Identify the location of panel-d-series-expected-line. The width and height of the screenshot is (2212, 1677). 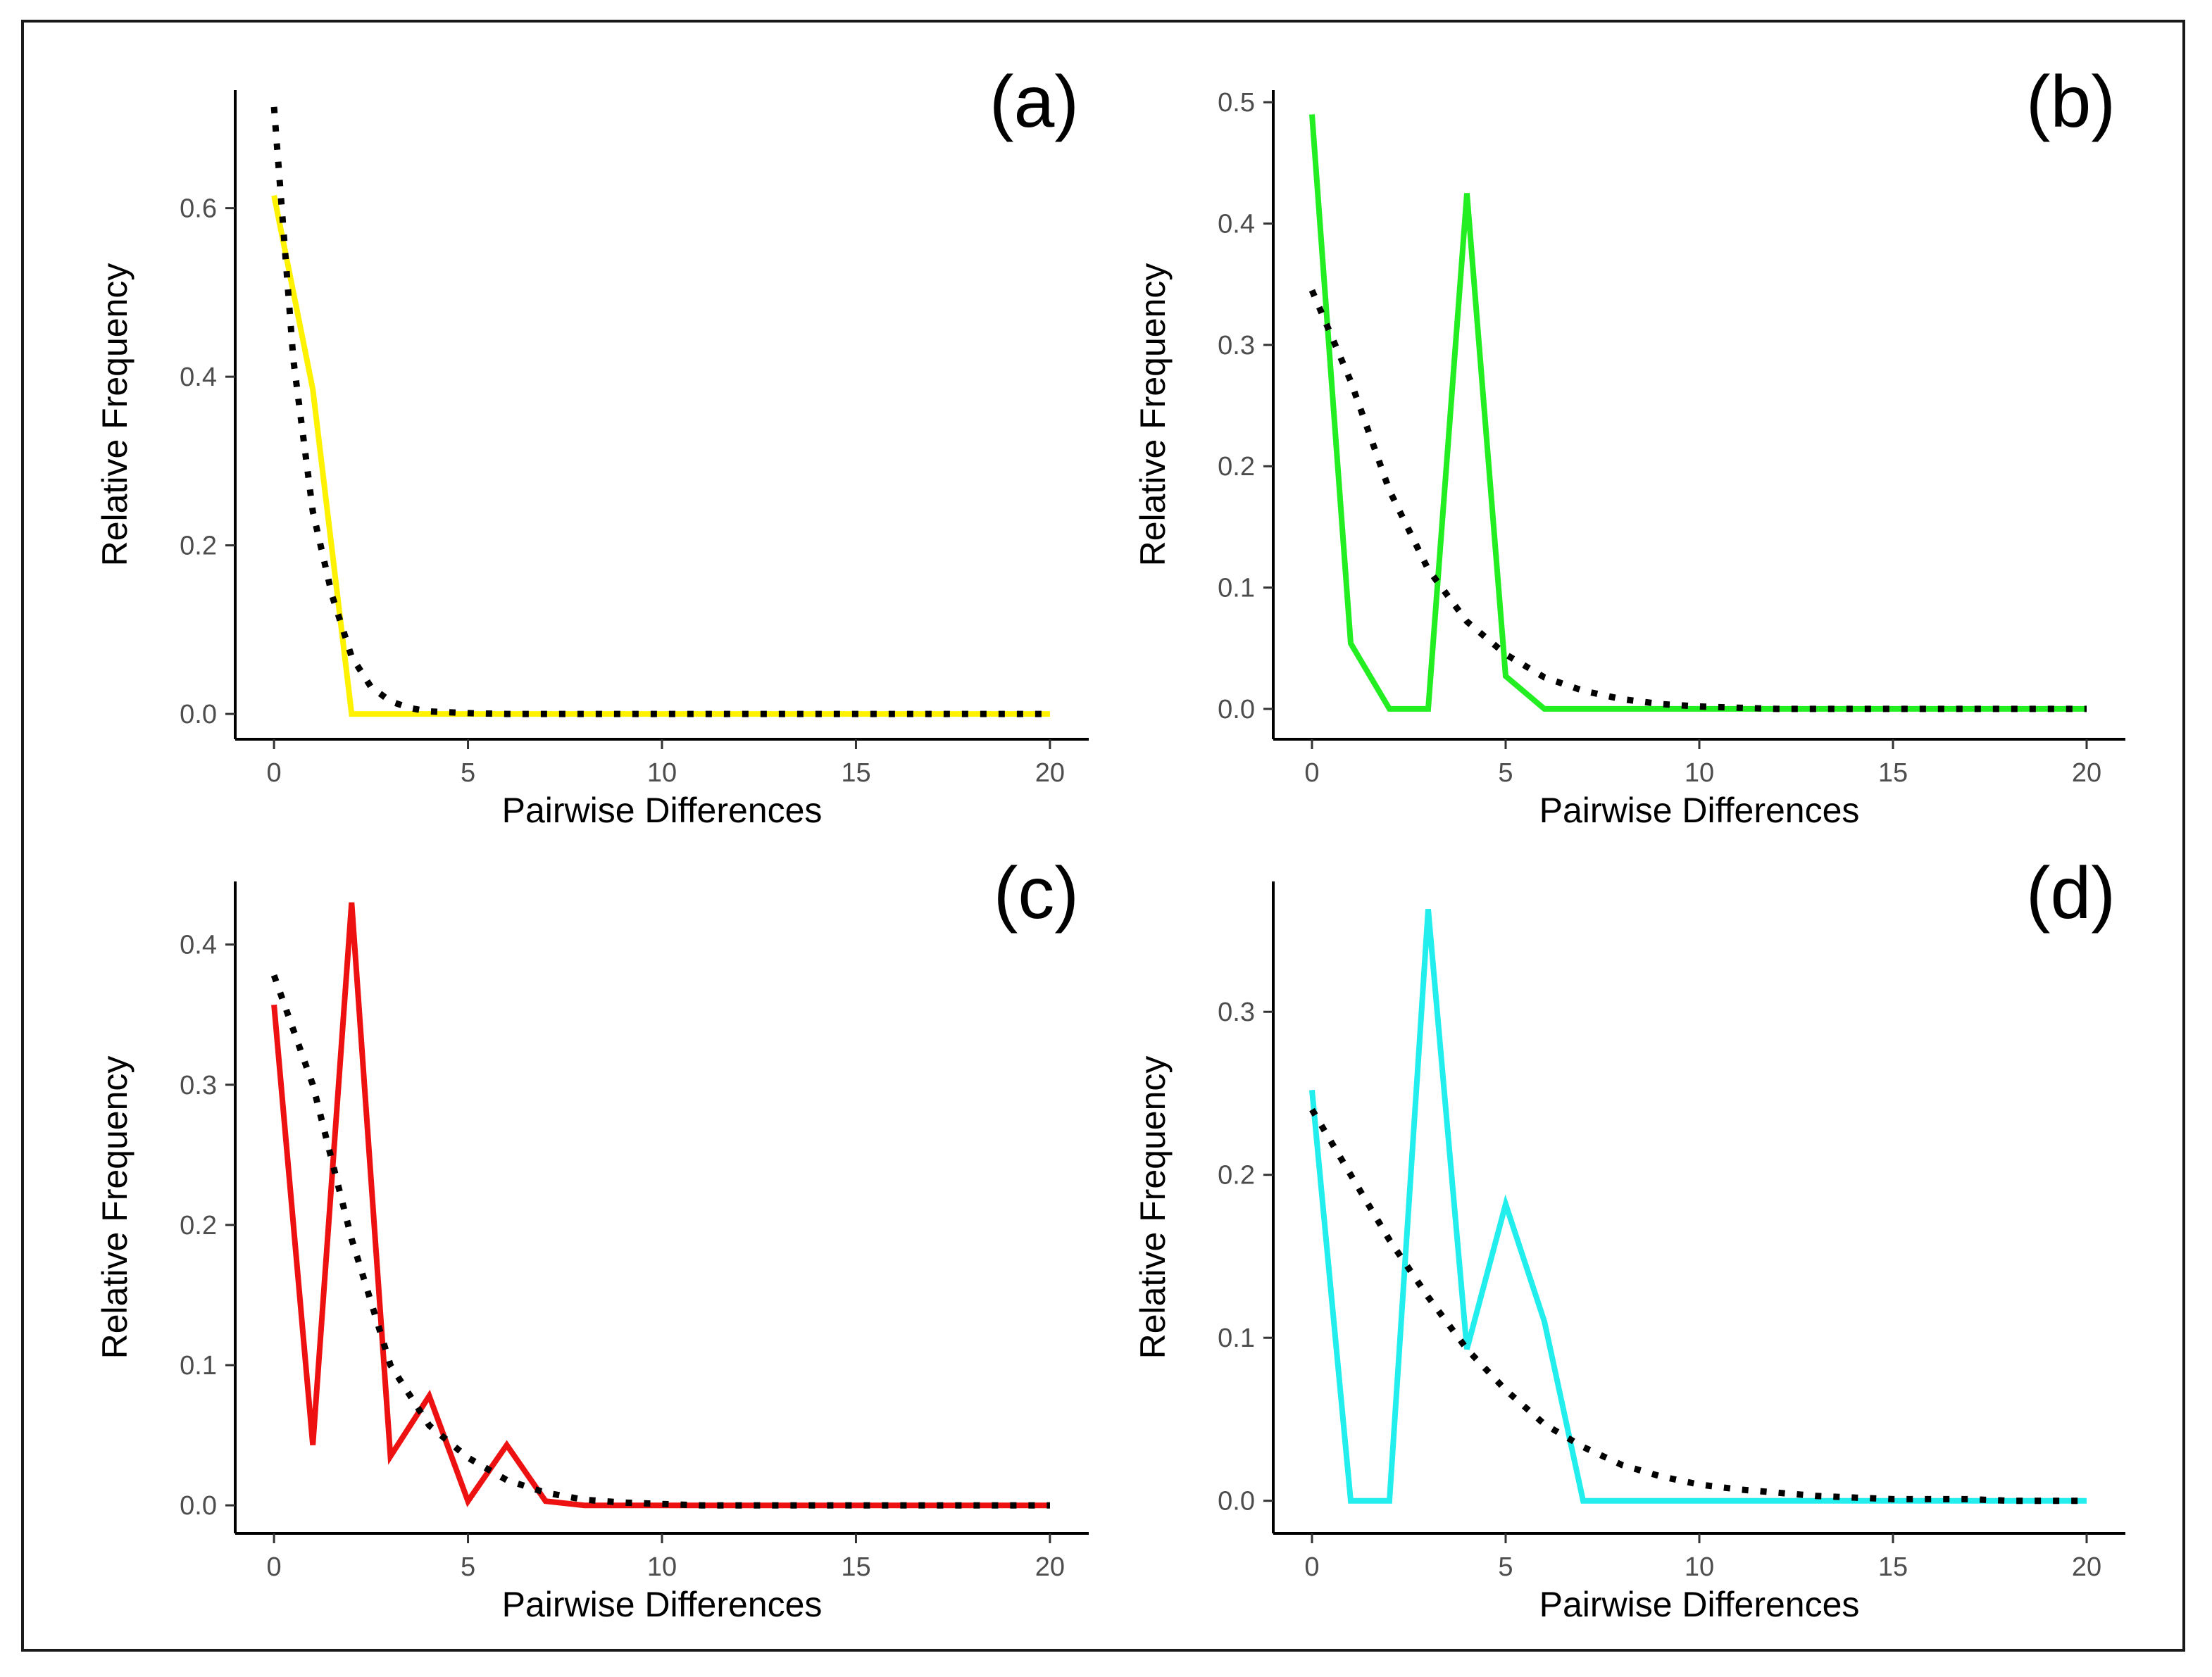
(1698, 1306).